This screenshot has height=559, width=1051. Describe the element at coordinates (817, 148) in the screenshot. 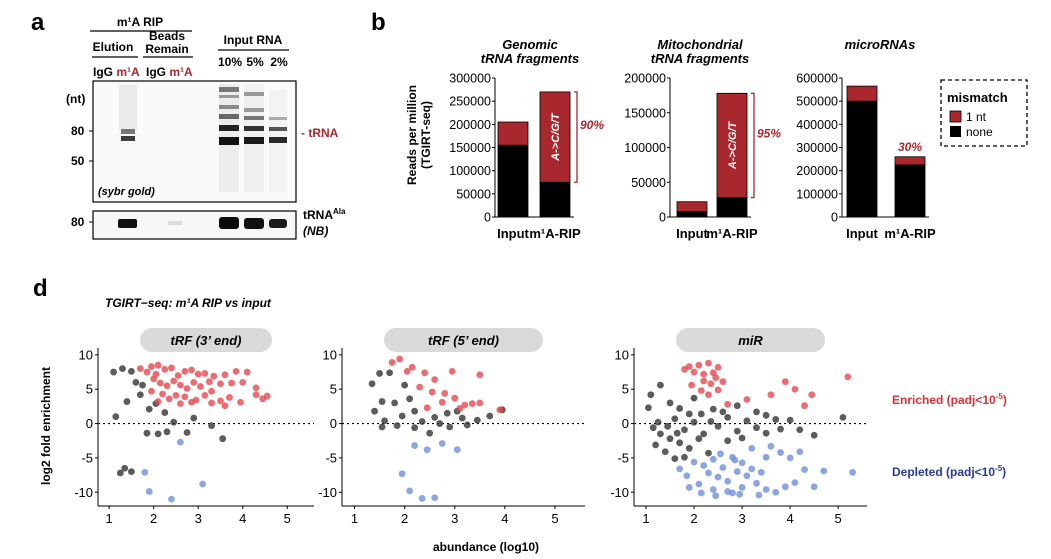

I see `y-tick-label: 300000` at that location.